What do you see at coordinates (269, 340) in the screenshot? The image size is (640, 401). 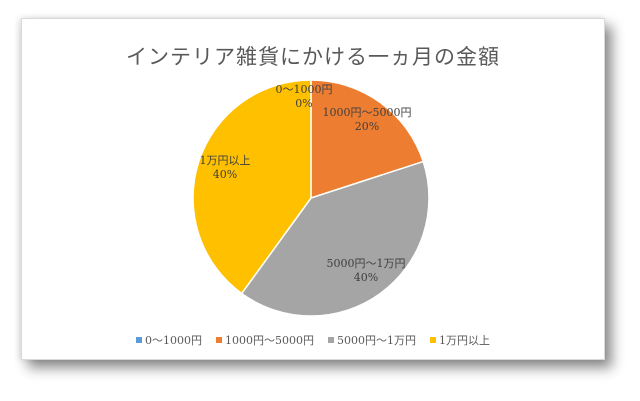 I see `legend-label: 1000円～5000円` at bounding box center [269, 340].